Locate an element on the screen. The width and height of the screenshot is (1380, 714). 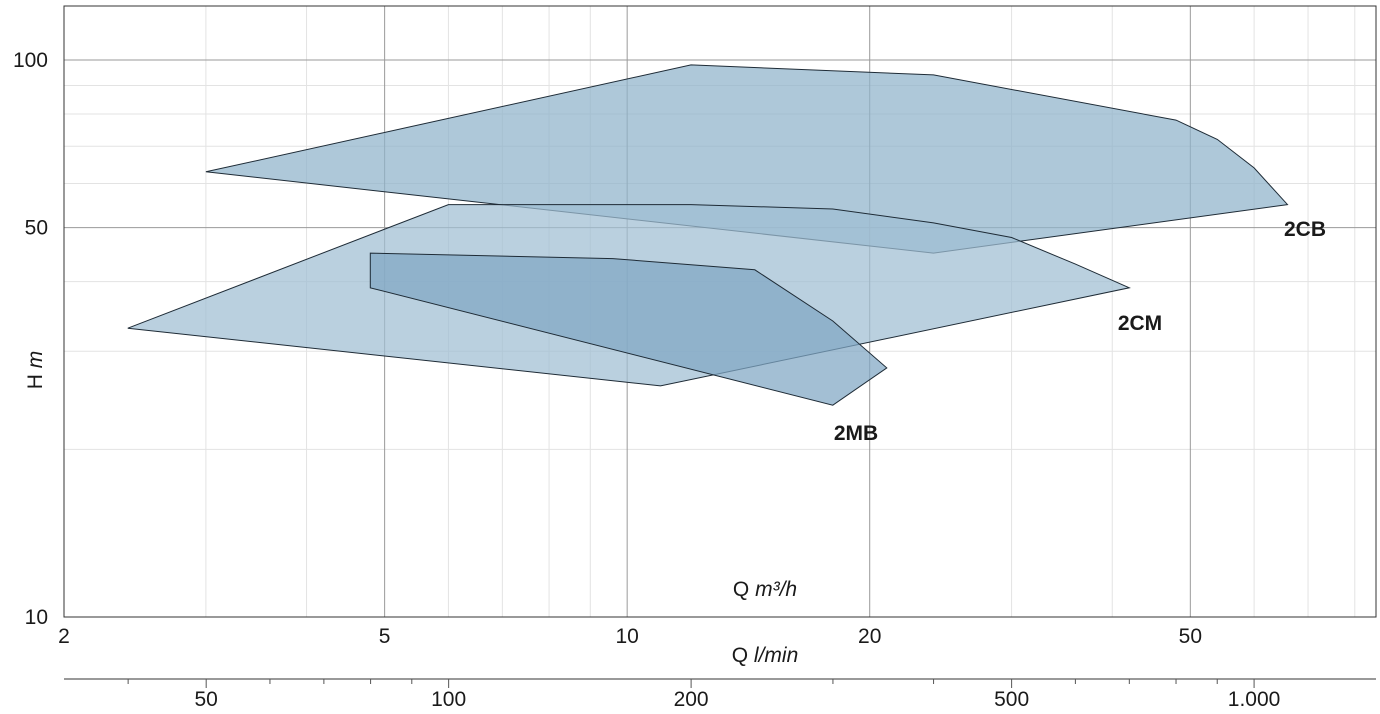
x-tick-label: 50 is located at coordinates (1190, 636).